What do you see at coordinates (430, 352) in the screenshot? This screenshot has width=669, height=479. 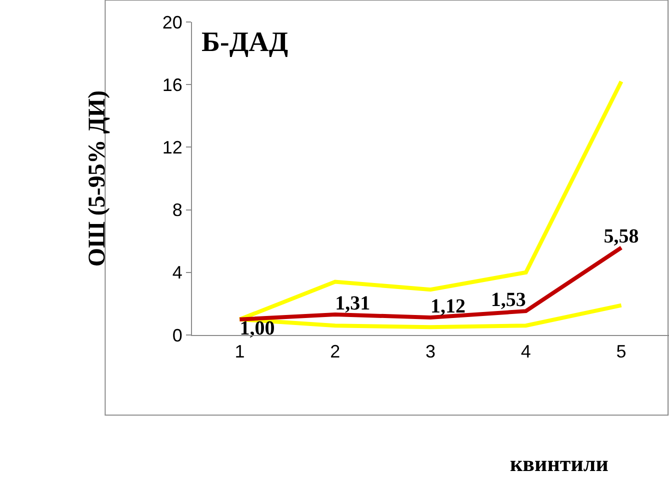 I see `x-tick-label: 3` at bounding box center [430, 352].